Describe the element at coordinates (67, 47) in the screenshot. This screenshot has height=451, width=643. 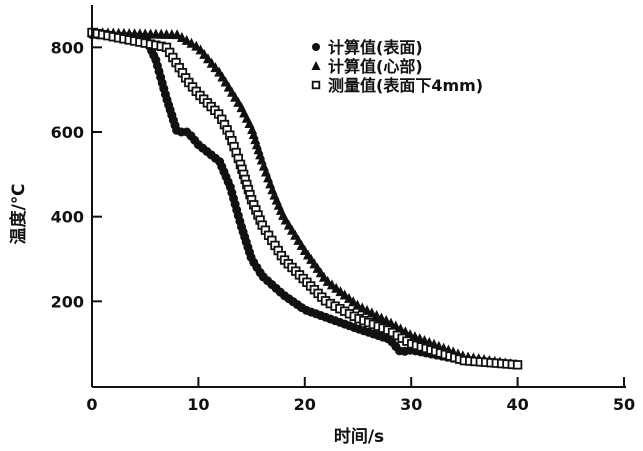
I see `y-tick-label: 800` at that location.